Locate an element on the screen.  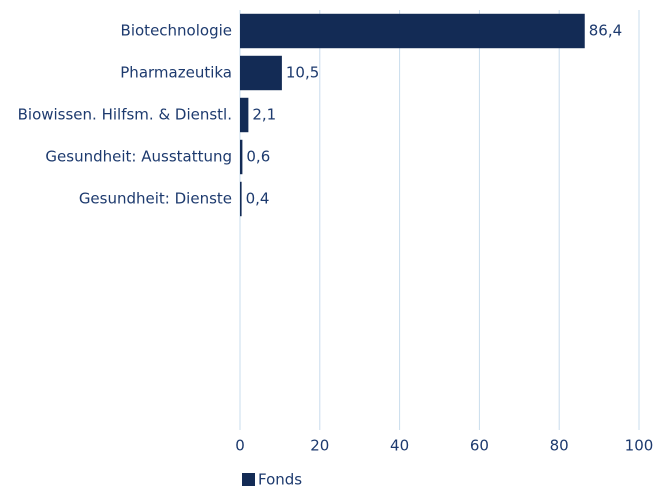
data-label: 0,6 is located at coordinates (258, 157).